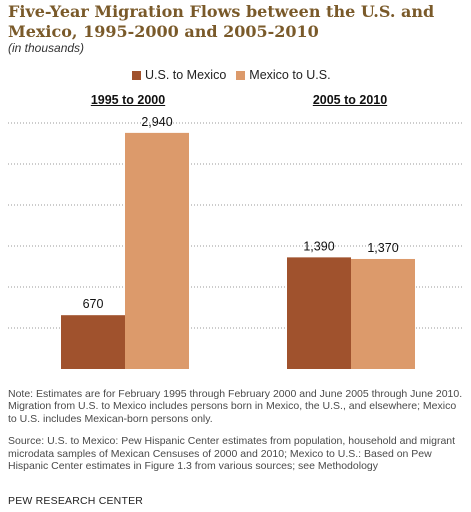 Image resolution: width=471 pixels, height=512 pixels. Describe the element at coordinates (350, 100) in the screenshot. I see `group-label-2005-2010: 2005 to 2010` at that location.